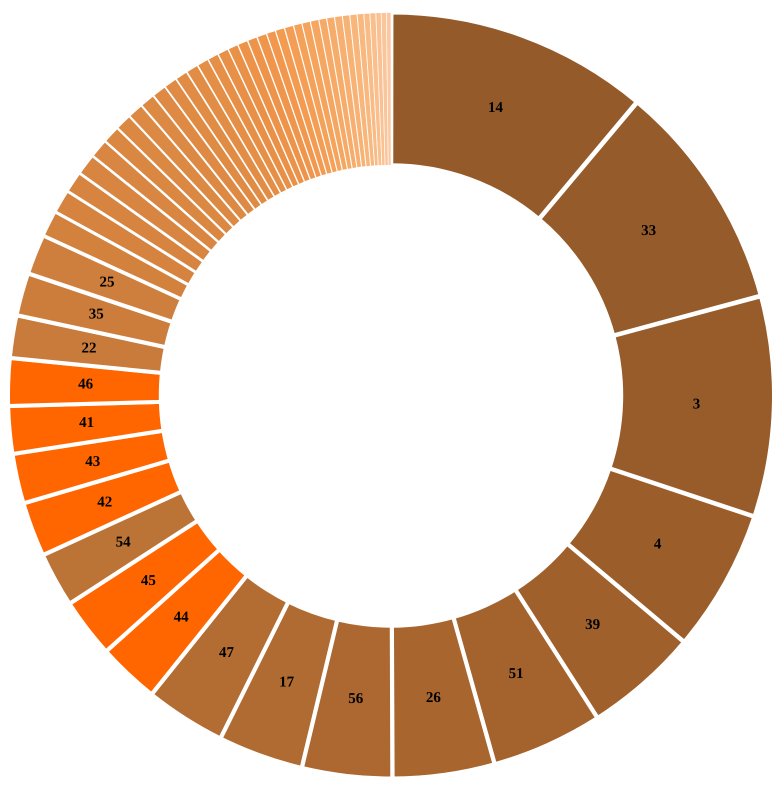 The image size is (782, 791). I want to click on slice-label: 35, so click(96, 314).